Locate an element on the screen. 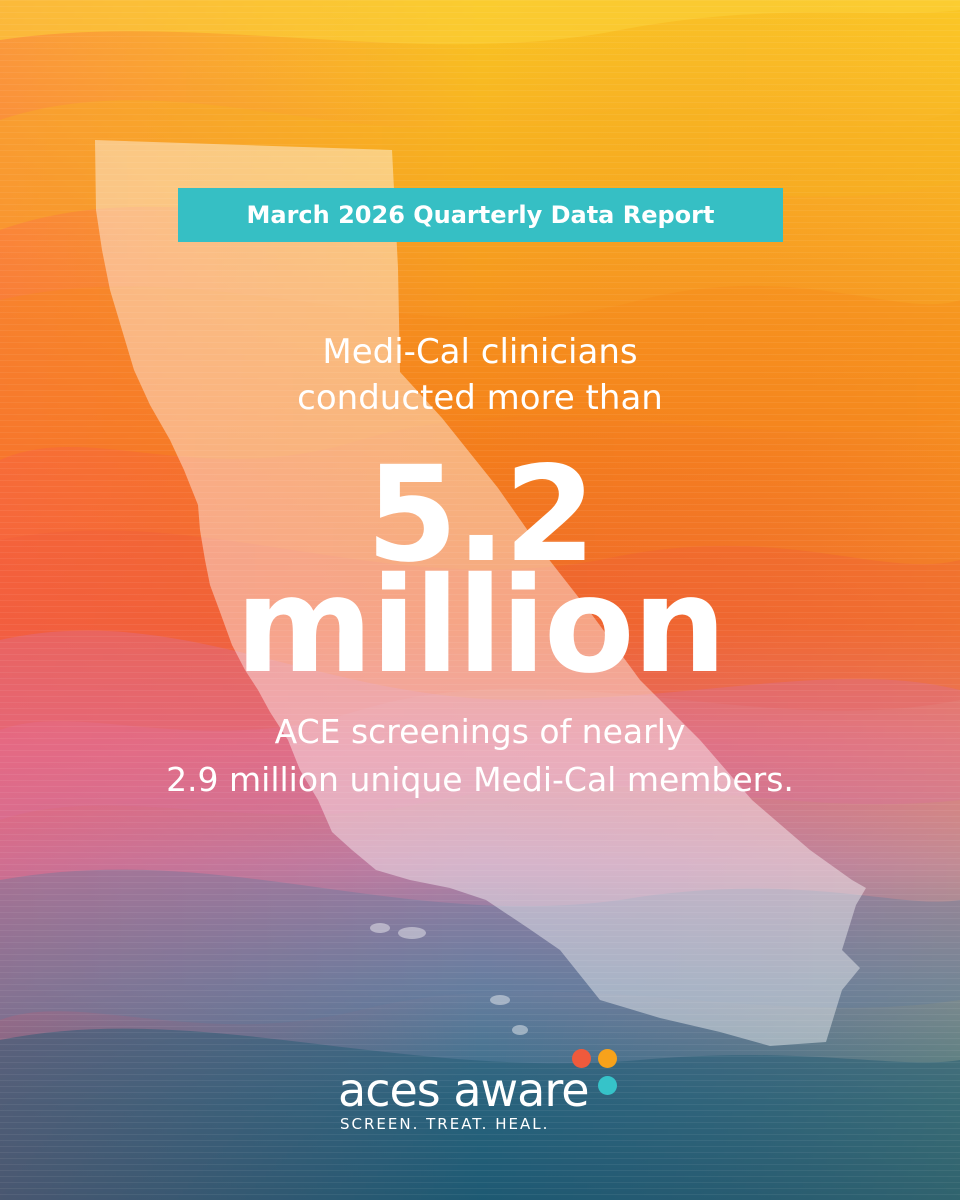 The height and width of the screenshot is (1200, 960). report-title-badge: March 2026 Quarterly Data Report is located at coordinates (480, 215).